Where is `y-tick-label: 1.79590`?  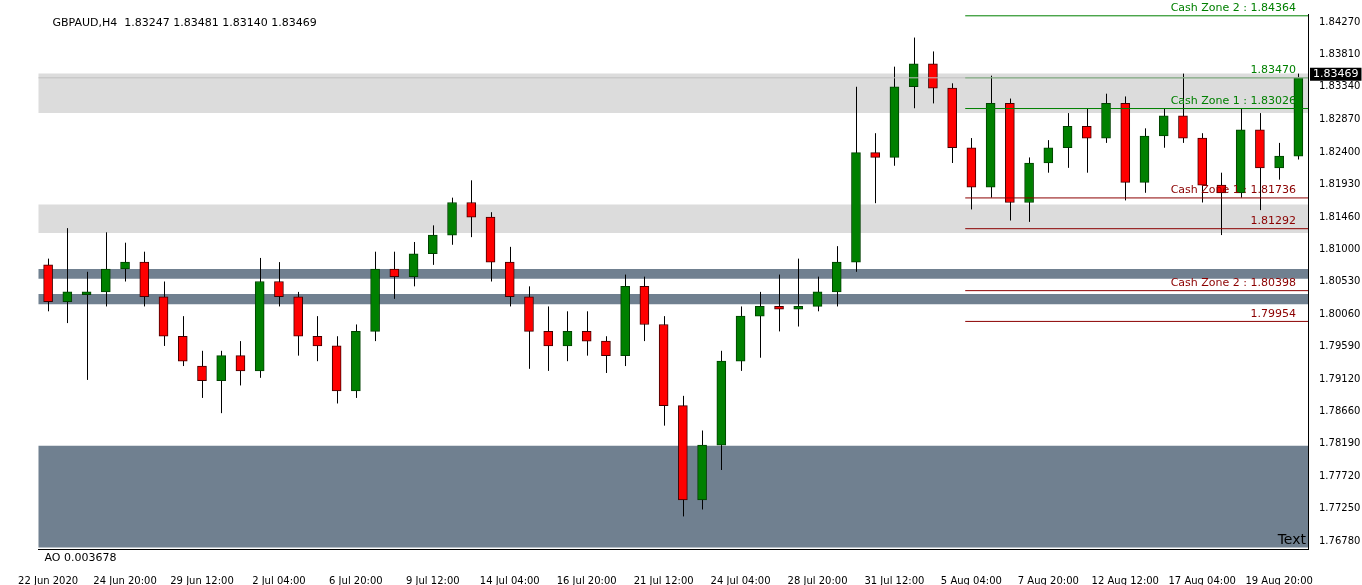
y-tick-label: 1.79590 is located at coordinates (1340, 346).